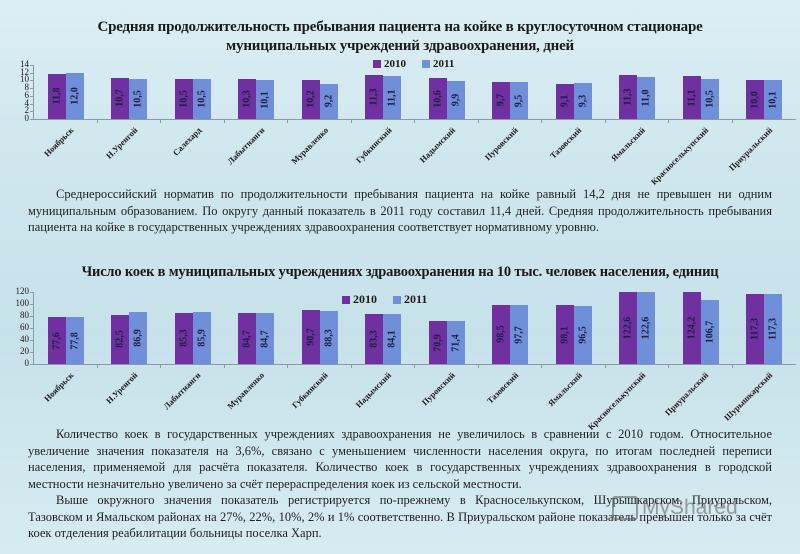 The width and height of the screenshot is (800, 554). What do you see at coordinates (56, 340) in the screenshot?
I see `bar-2010: 77,6` at bounding box center [56, 340].